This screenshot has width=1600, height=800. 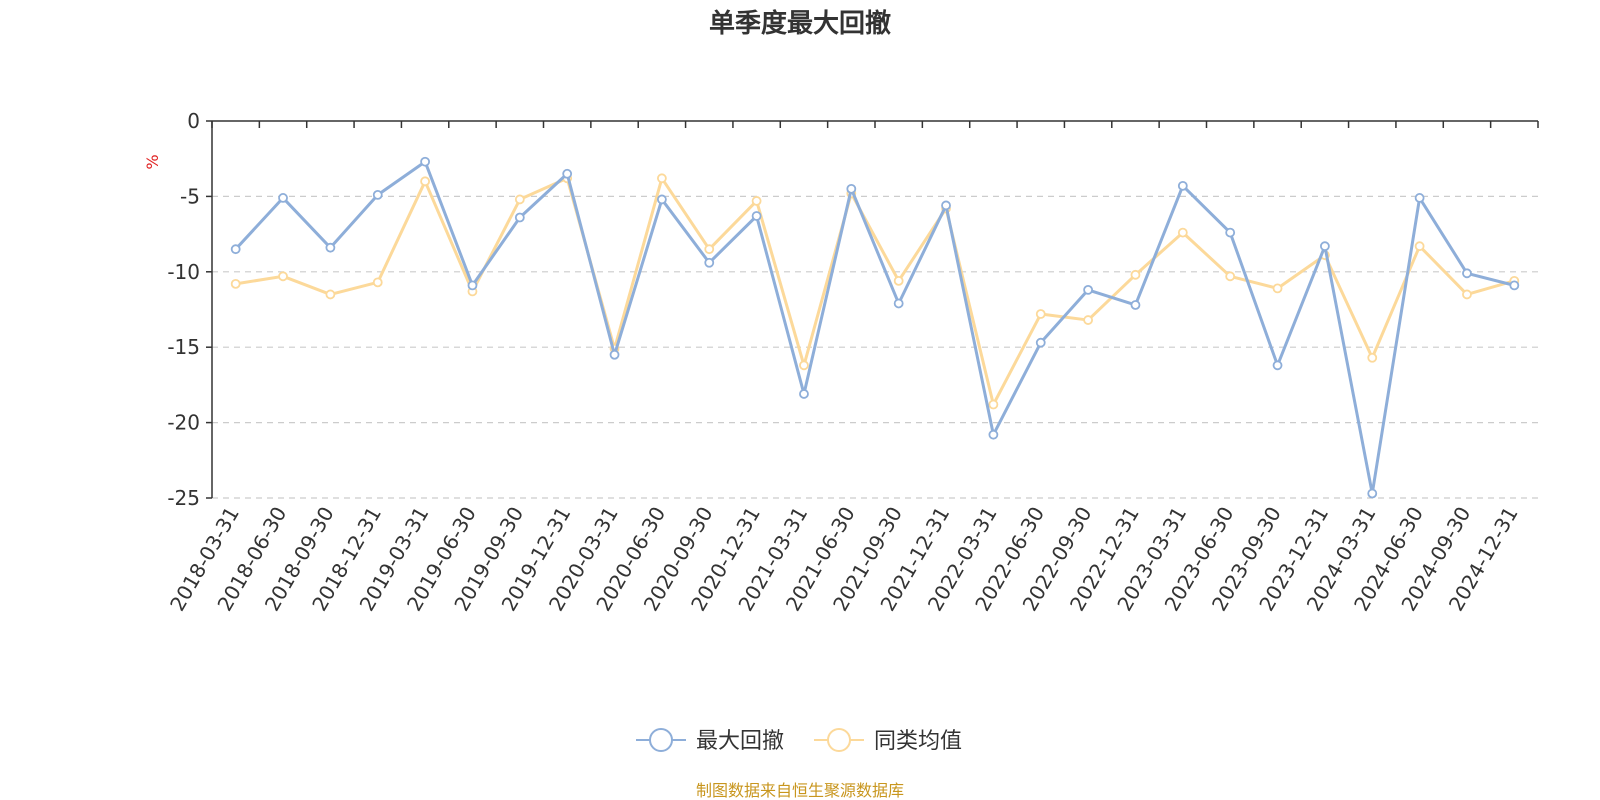 I want to click on legend-item-0: 最大回撤, so click(x=710, y=741).